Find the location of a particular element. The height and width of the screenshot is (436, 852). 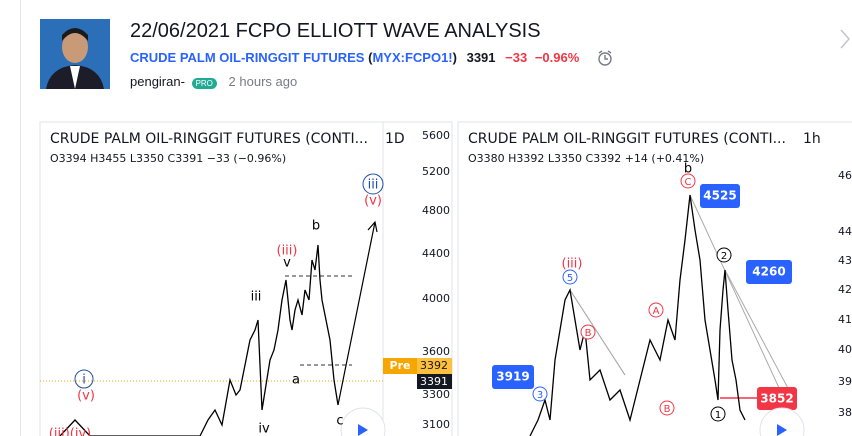

pre-label: Pre is located at coordinates (400, 365).